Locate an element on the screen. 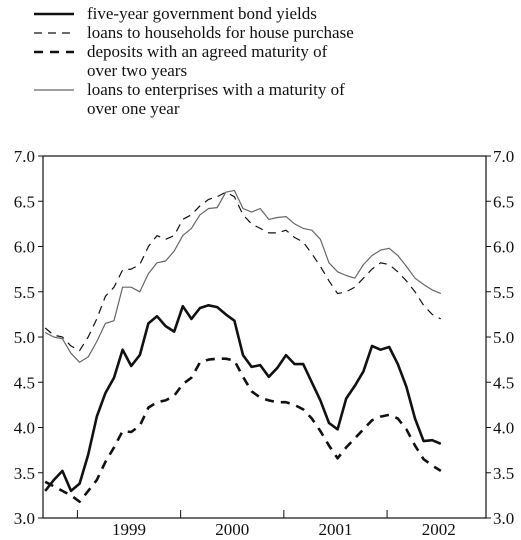 The width and height of the screenshot is (521, 540). x-tick-label: 2002 is located at coordinates (439, 529).